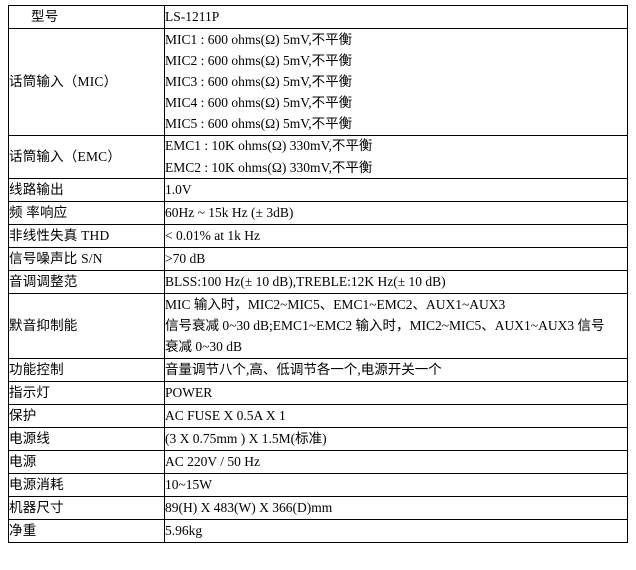  Describe the element at coordinates (396, 392) in the screenshot. I see `row-value-cell: POWER` at that location.